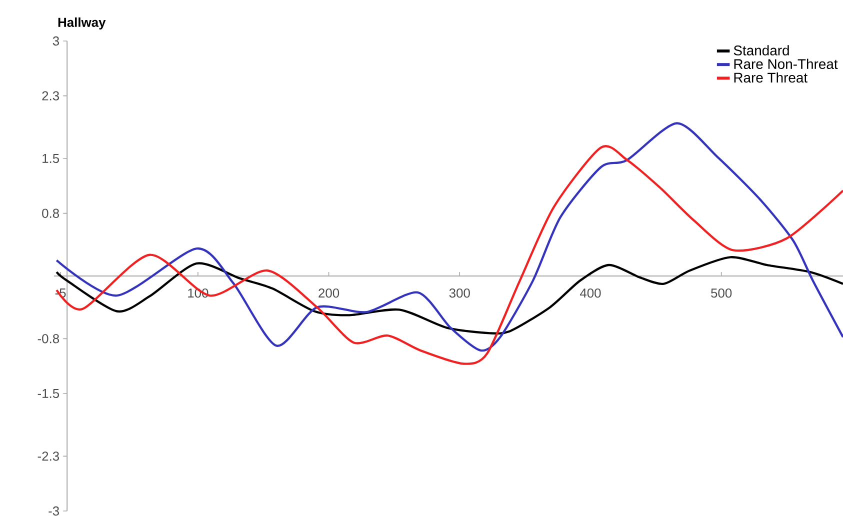 The width and height of the screenshot is (843, 522). Describe the element at coordinates (590, 293) in the screenshot. I see `x-tick-label: 400` at that location.